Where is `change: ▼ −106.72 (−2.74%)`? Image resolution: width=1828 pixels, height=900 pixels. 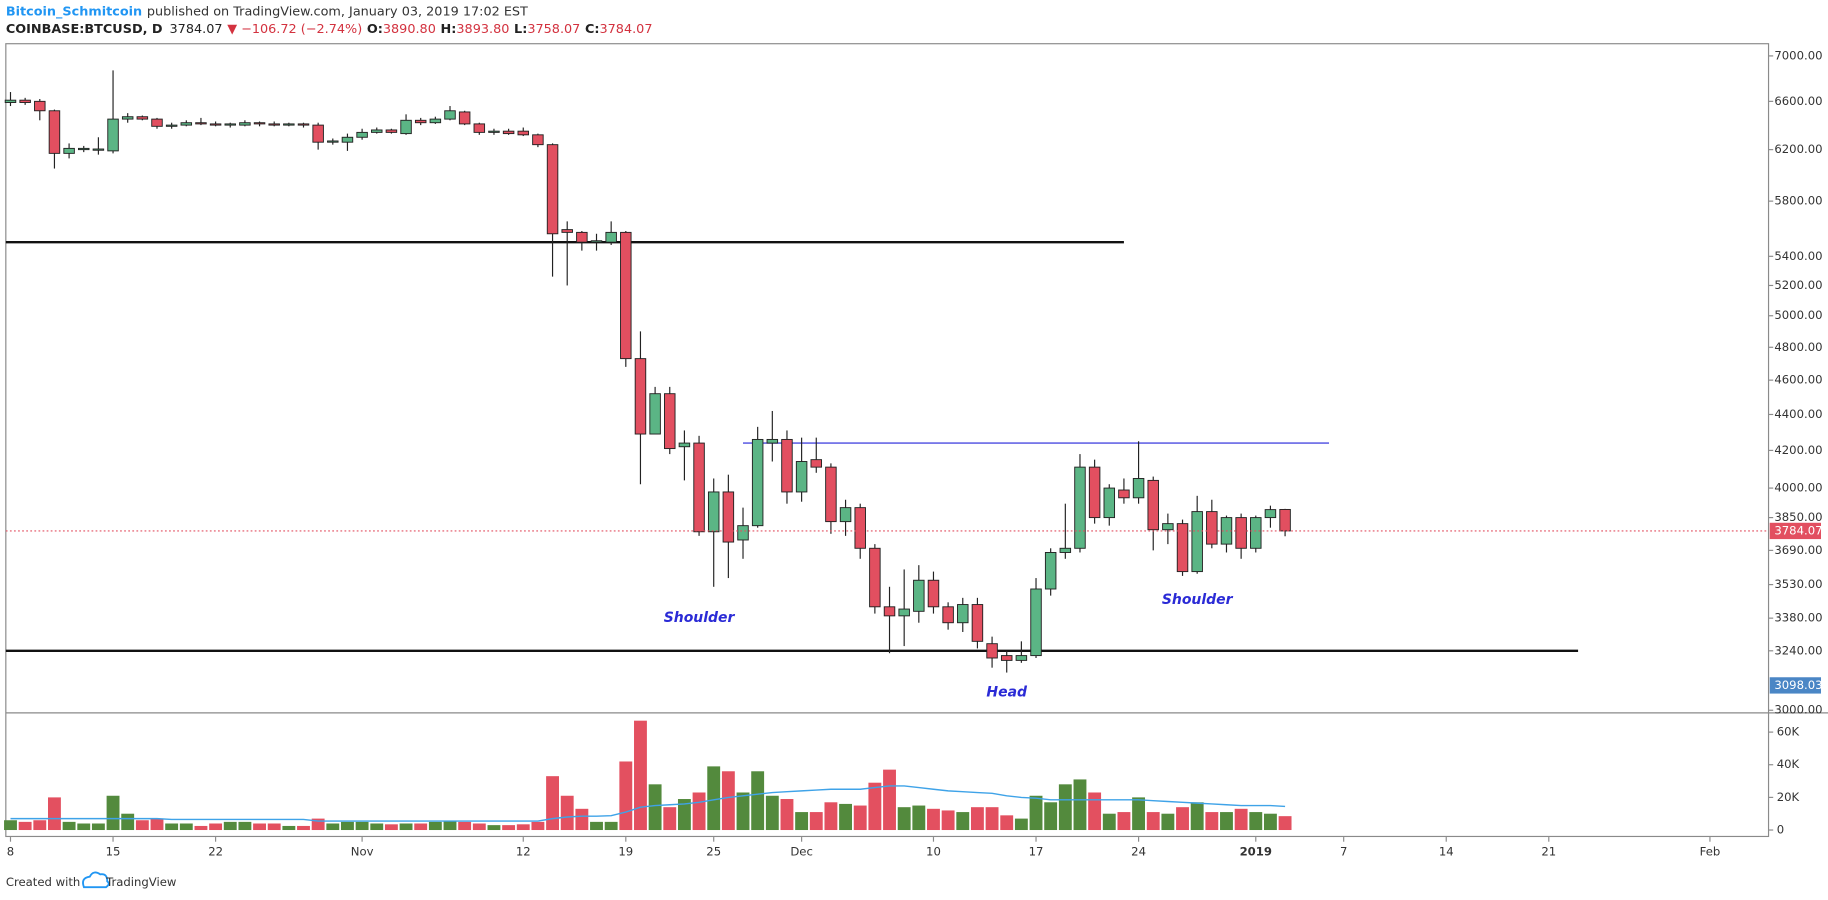 change: ▼ −106.72 (−2.74%) is located at coordinates (294, 29).